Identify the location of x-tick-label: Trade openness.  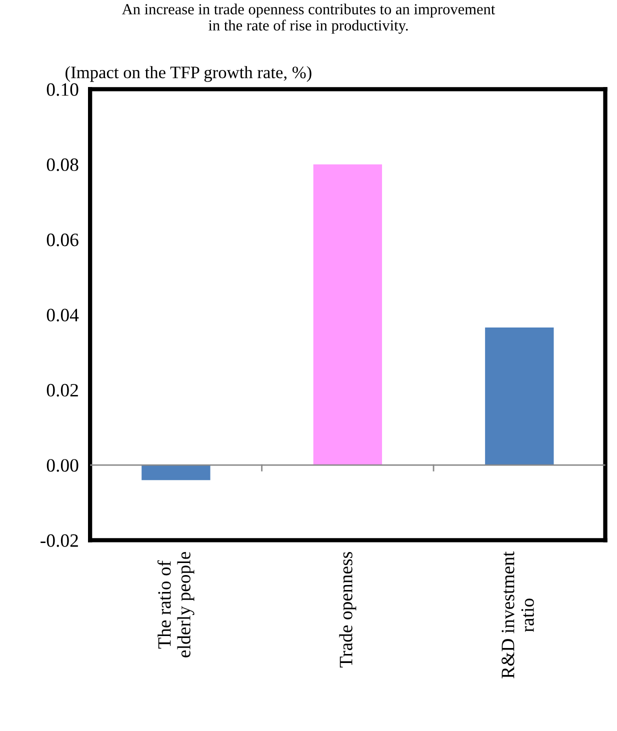
(347, 610).